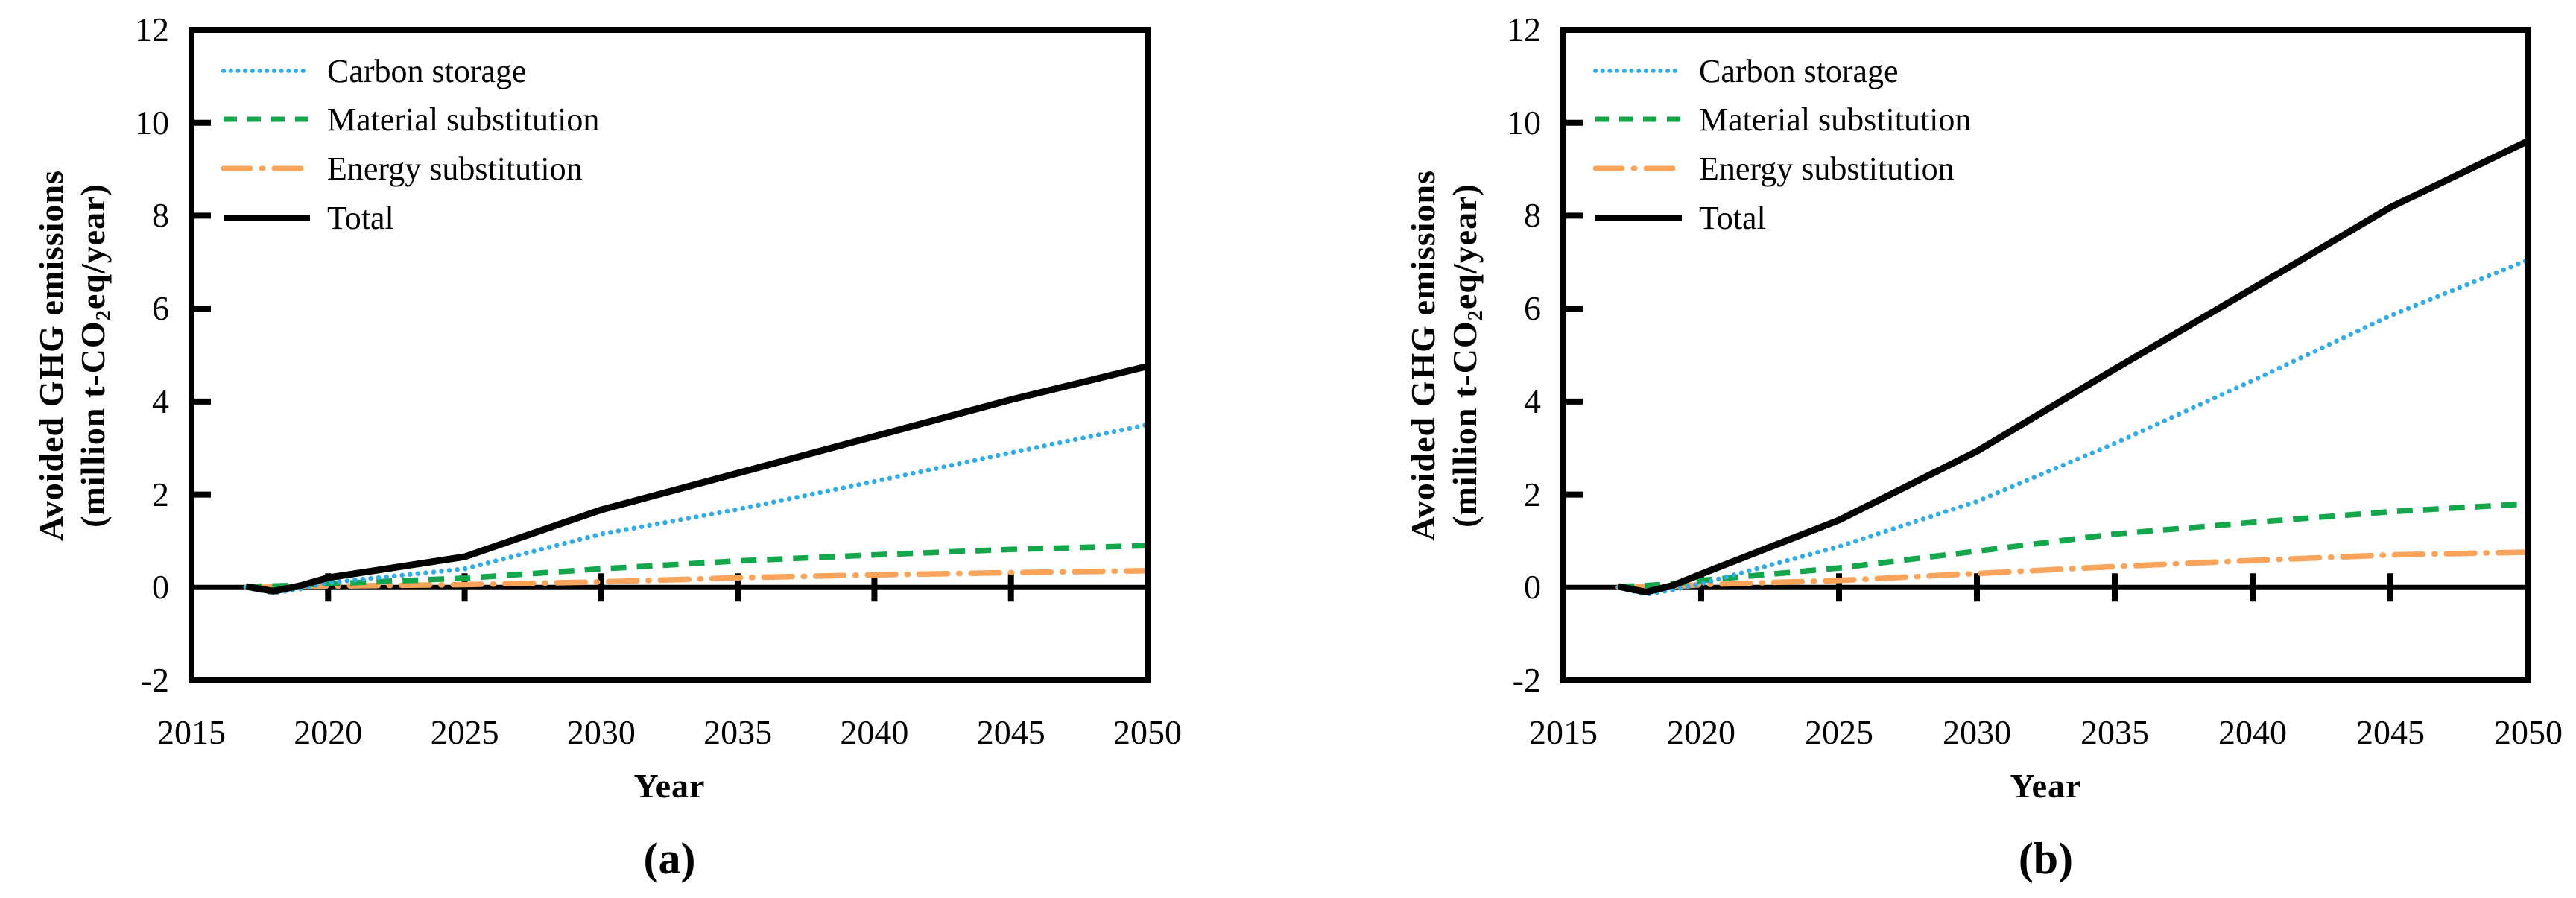  I want to click on series-line-carbon, so click(2073, 427).